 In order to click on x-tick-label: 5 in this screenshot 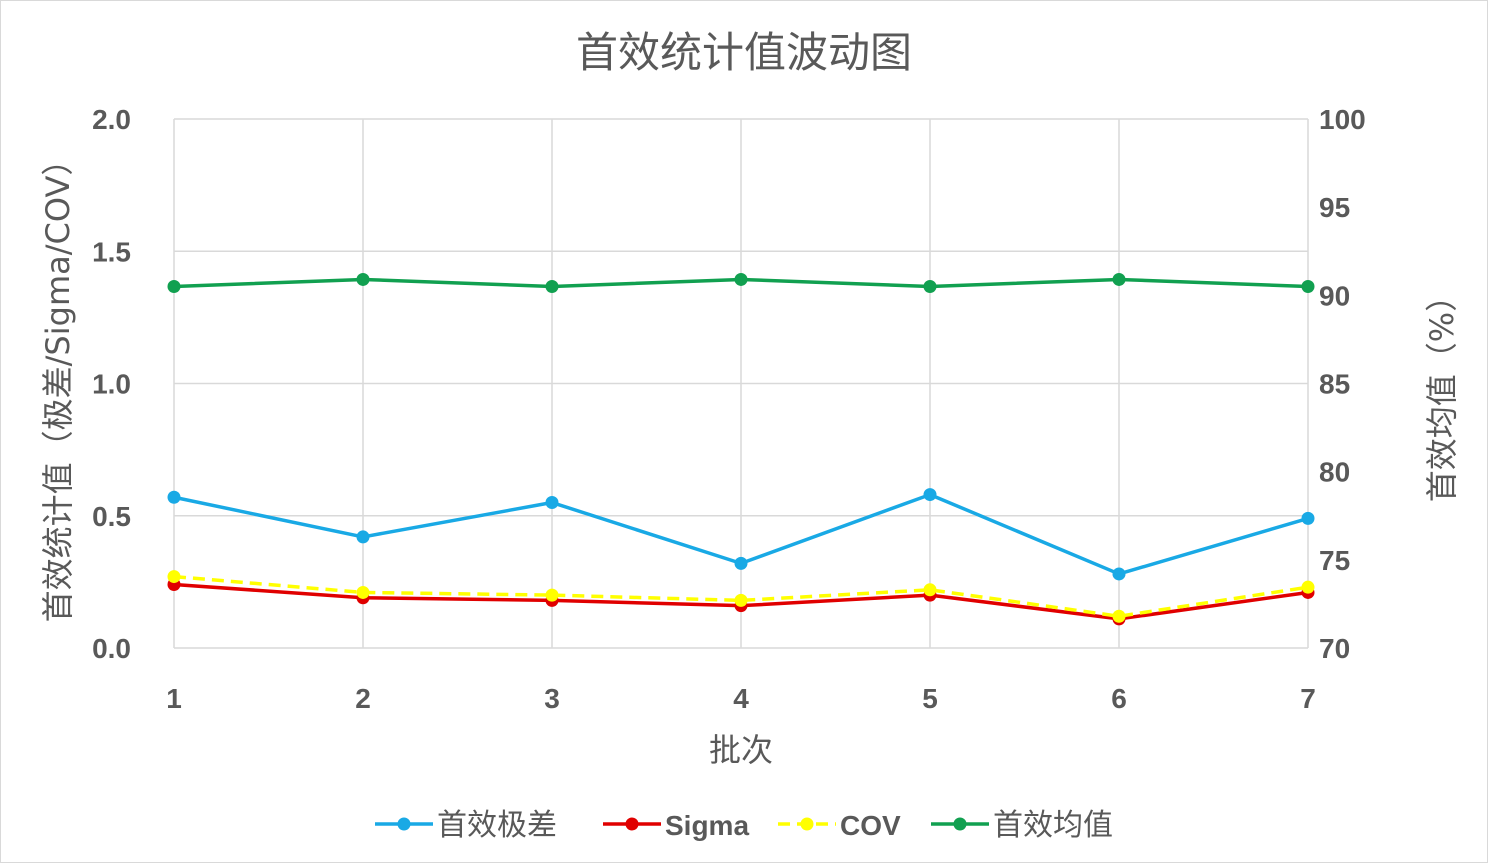, I will do `click(930, 698)`.